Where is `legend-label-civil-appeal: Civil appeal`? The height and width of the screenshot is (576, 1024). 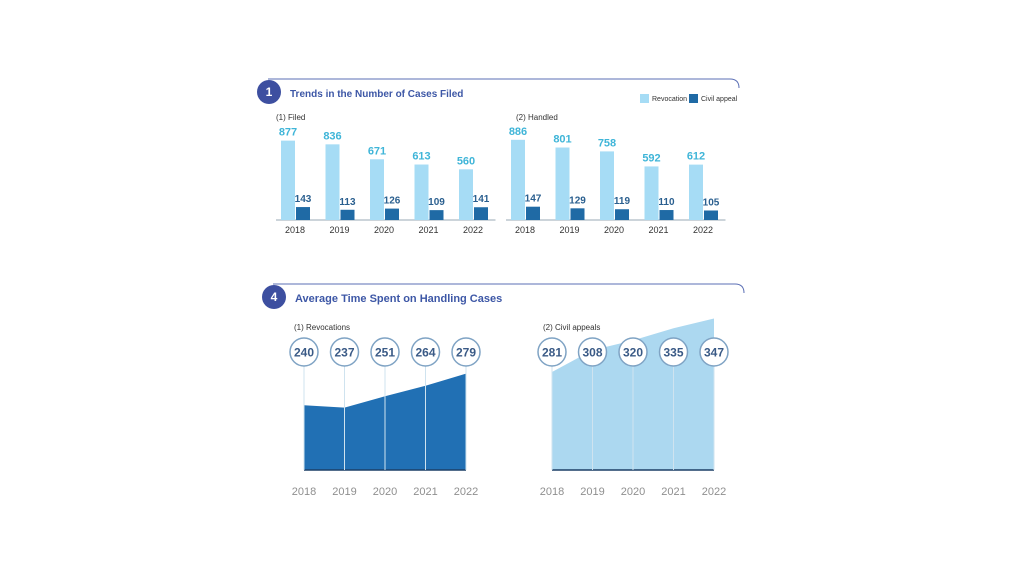
legend-label-civil-appeal: Civil appeal is located at coordinates (719, 99).